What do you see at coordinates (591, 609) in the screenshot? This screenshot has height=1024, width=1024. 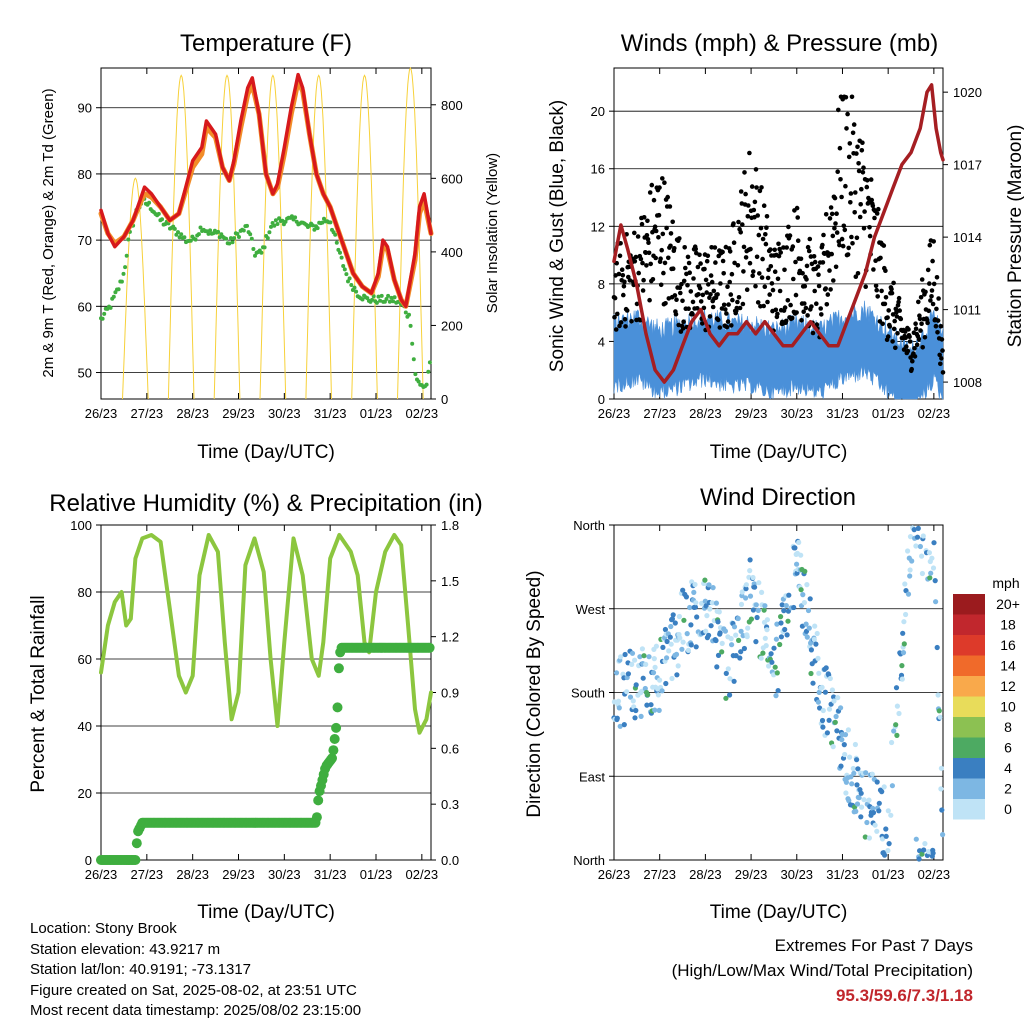 I see `y-tick-label: West` at bounding box center [591, 609].